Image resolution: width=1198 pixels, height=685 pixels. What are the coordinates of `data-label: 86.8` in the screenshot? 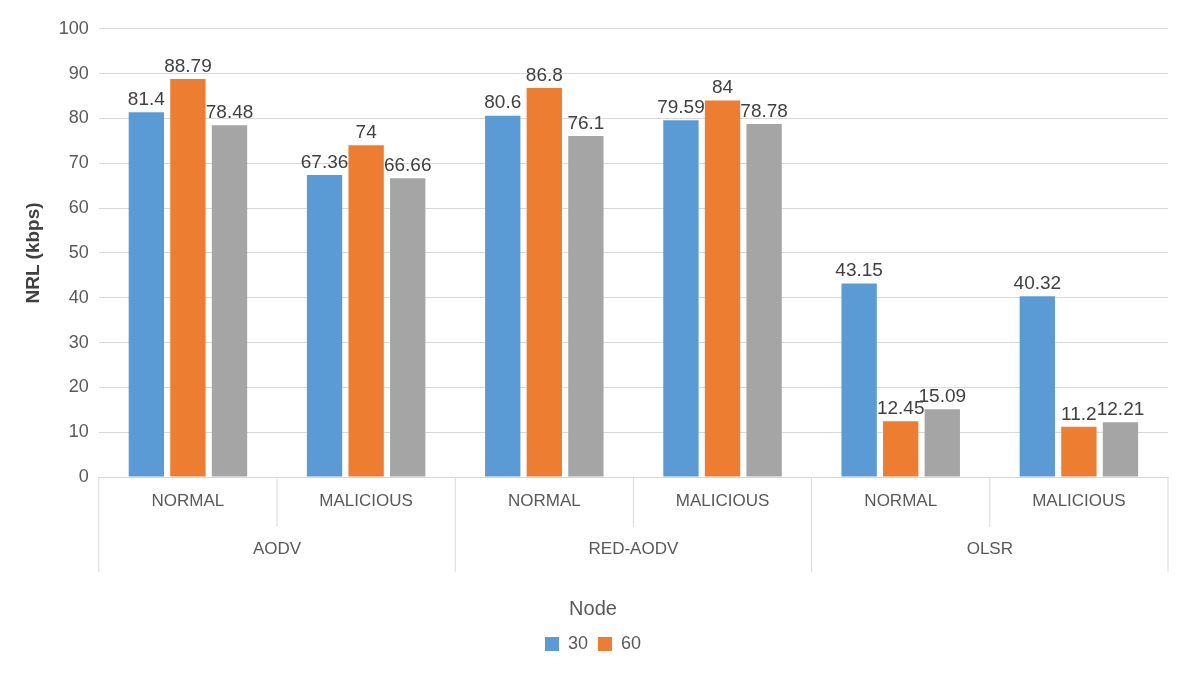 It's located at (544, 74).